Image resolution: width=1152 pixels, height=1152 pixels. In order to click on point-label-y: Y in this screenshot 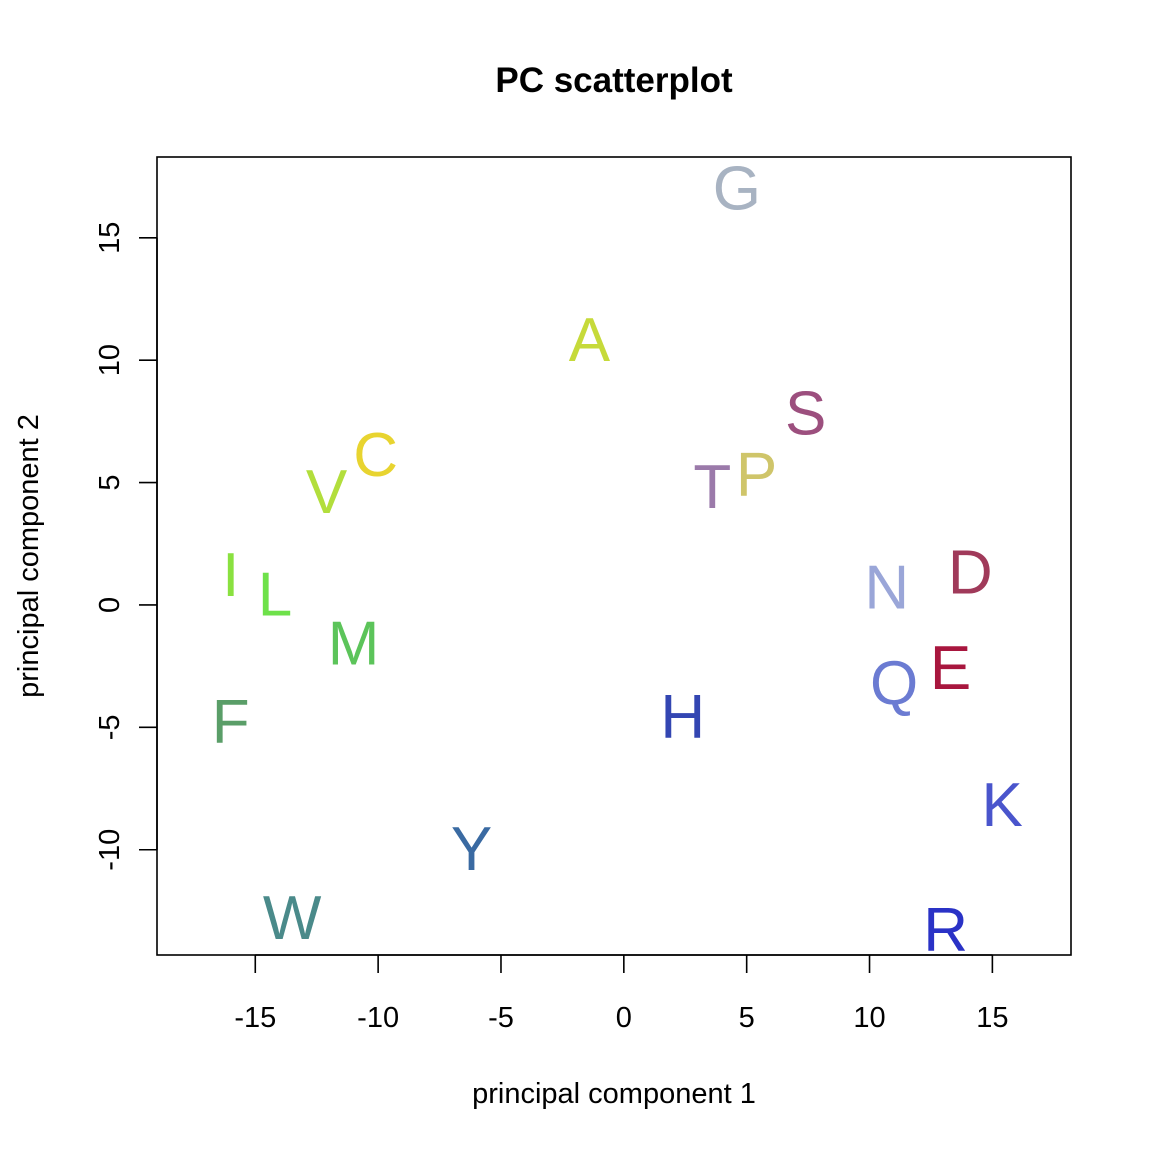, I will do `click(471, 849)`.